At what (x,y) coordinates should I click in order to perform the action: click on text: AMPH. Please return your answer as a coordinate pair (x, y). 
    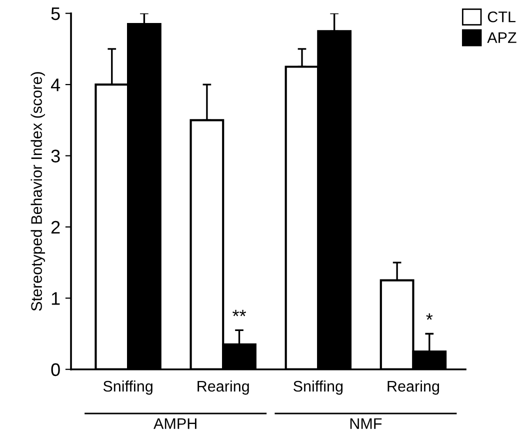
    Looking at the image, I should click on (175, 423).